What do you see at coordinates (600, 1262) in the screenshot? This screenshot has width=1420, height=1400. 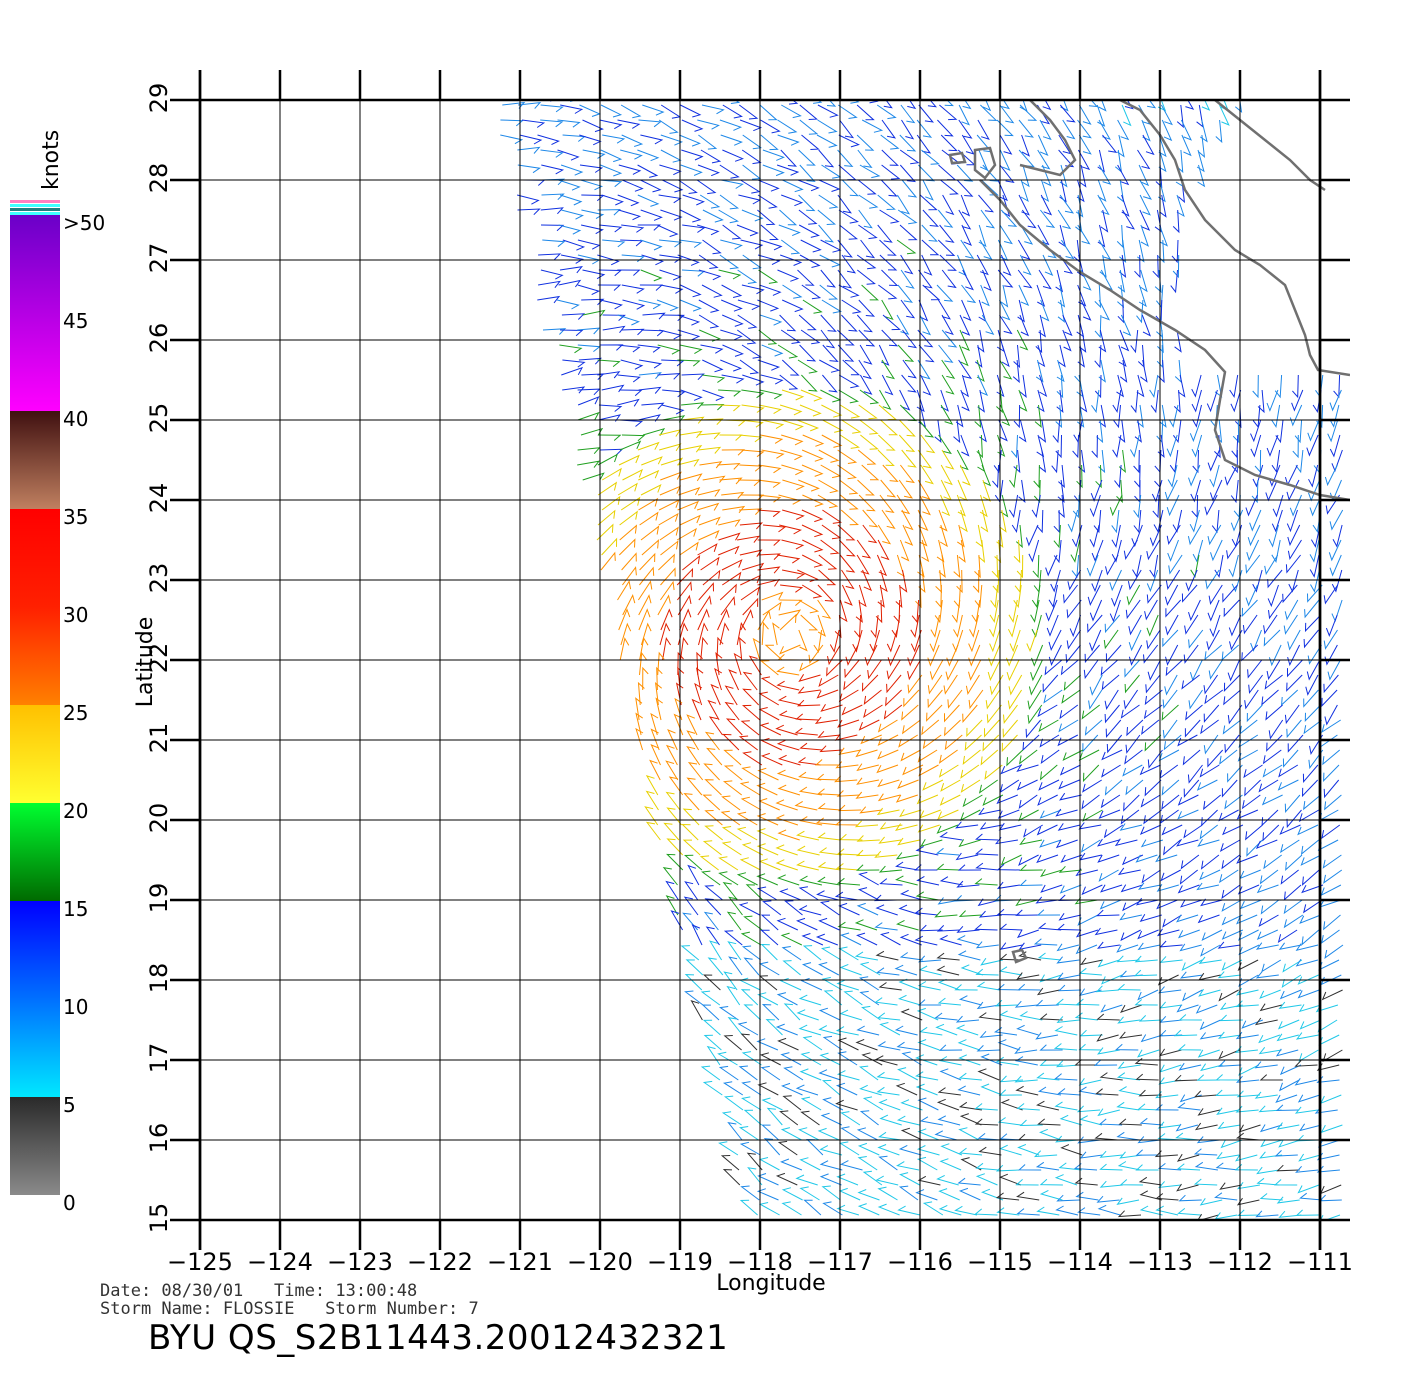 I see `longitude-tick-label: −120` at bounding box center [600, 1262].